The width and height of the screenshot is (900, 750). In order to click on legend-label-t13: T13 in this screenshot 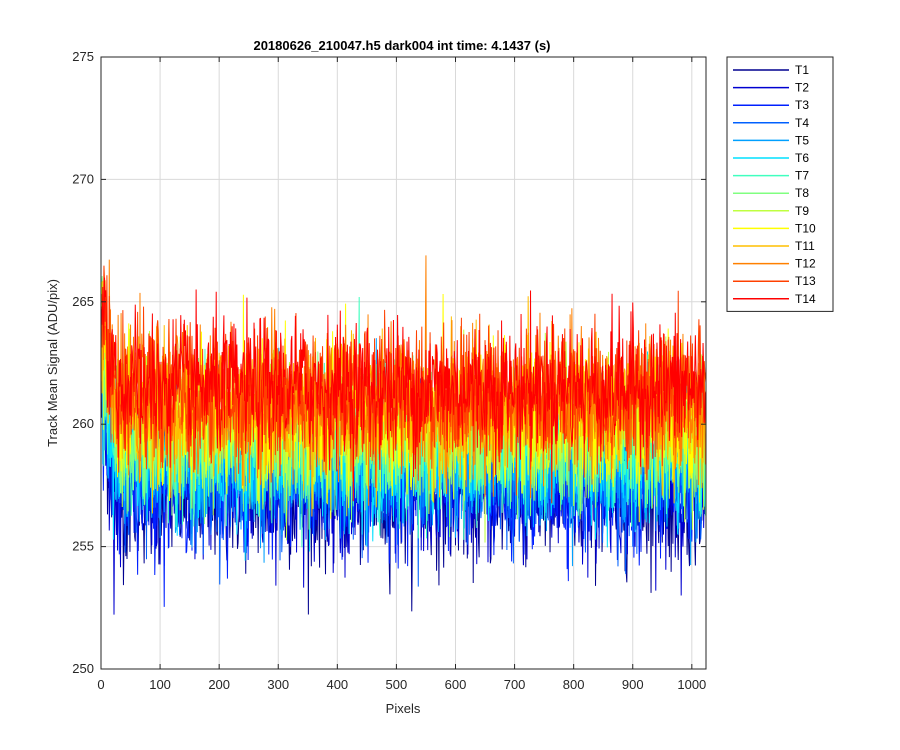, I will do `click(805, 281)`.